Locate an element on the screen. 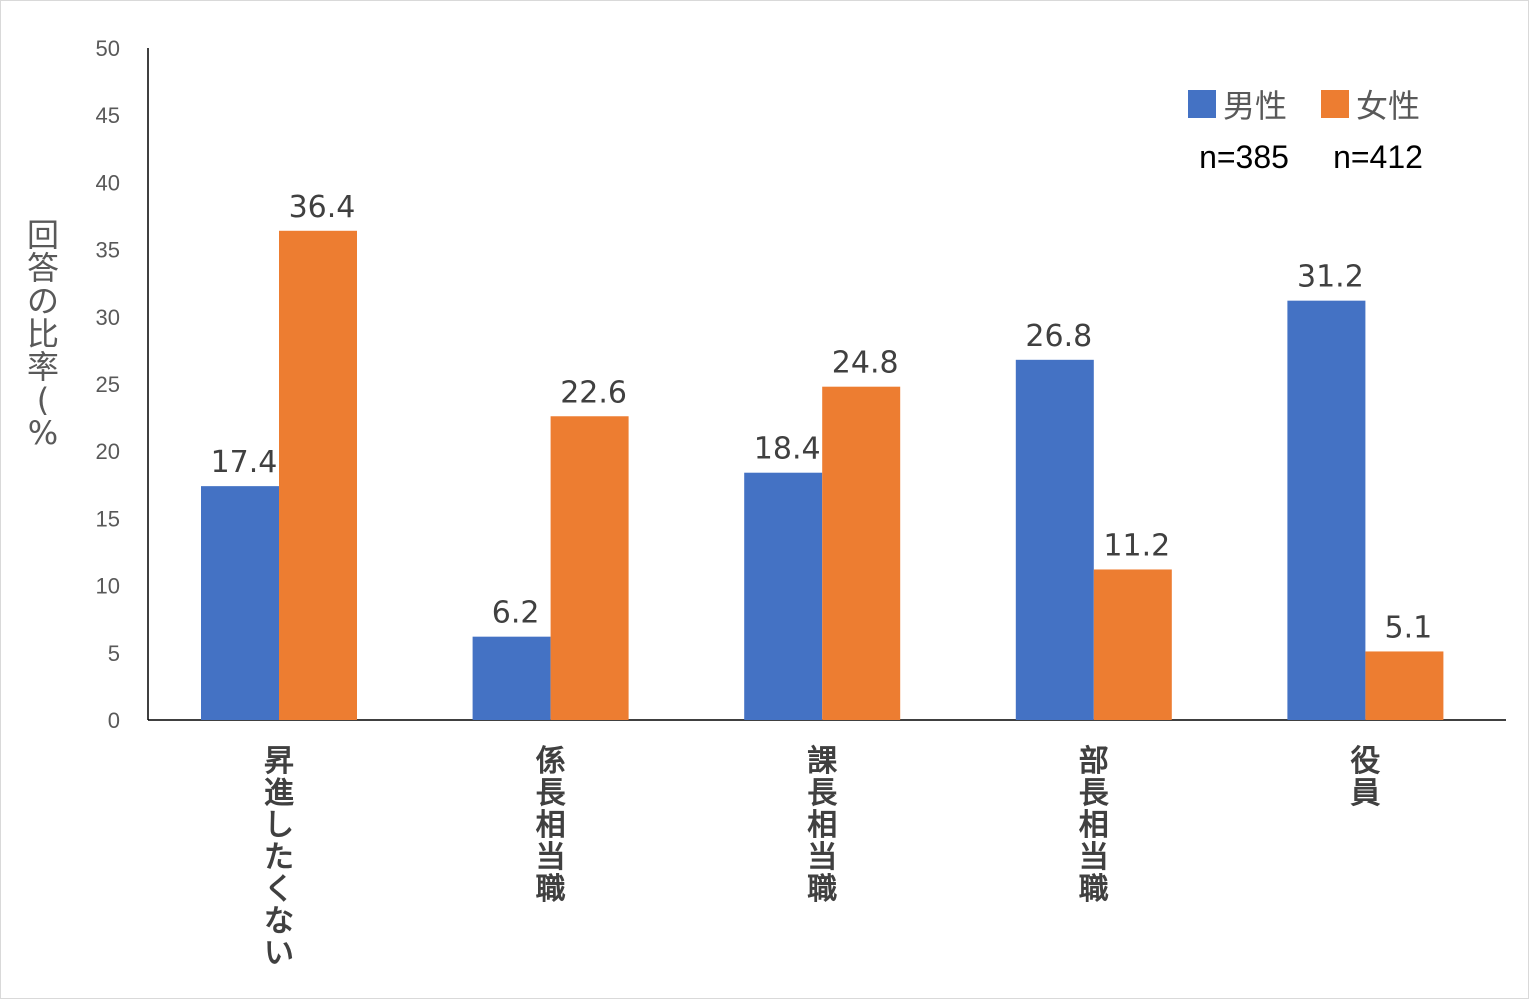 The width and height of the screenshot is (1529, 999). y-tick-label: 30 is located at coordinates (108, 317).